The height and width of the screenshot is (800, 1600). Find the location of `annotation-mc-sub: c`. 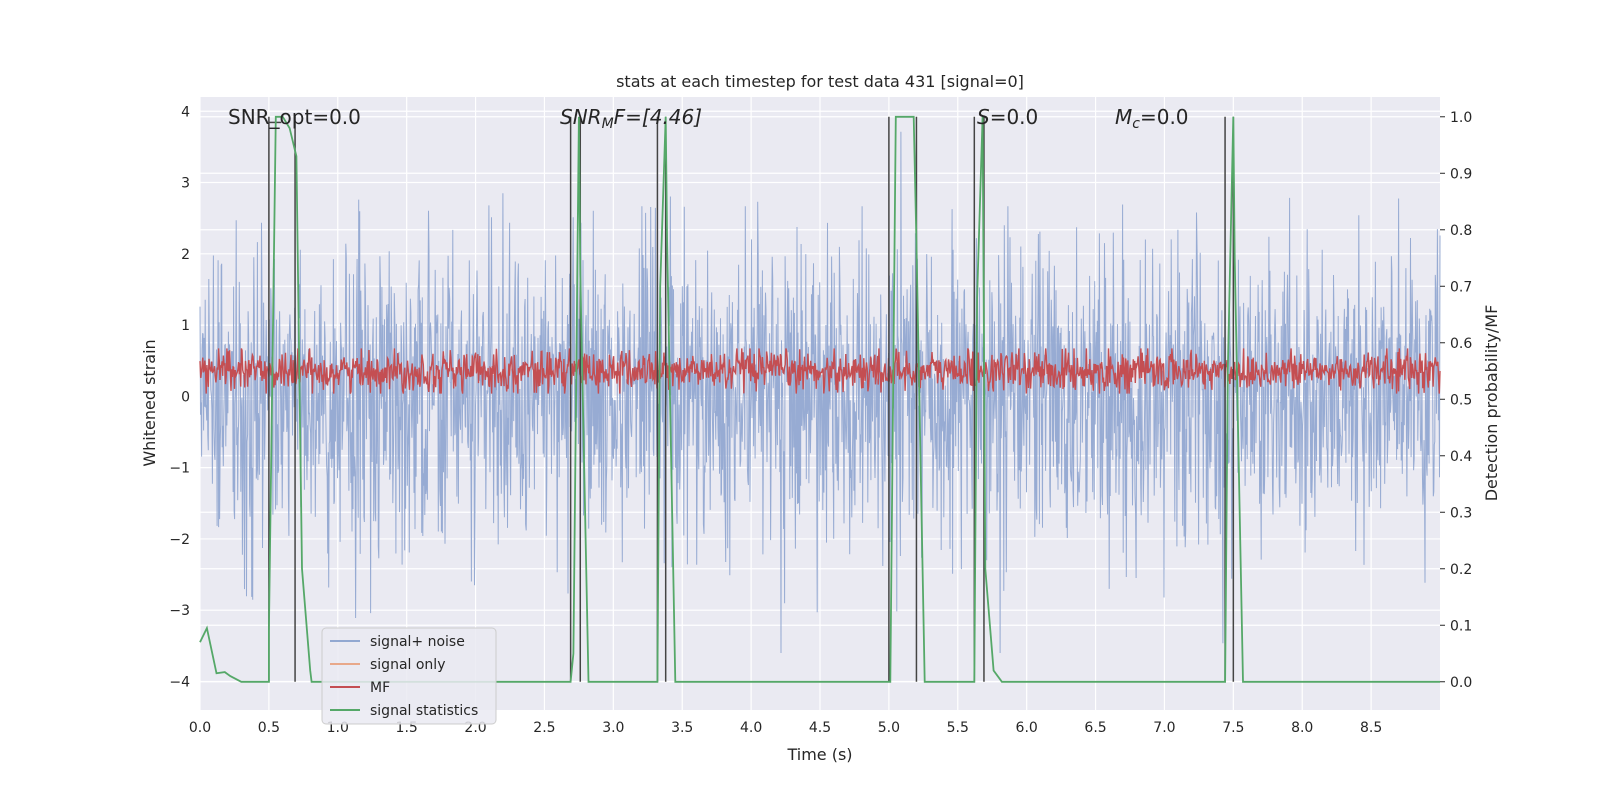

annotation-mc-sub: c is located at coordinates (1136, 124).